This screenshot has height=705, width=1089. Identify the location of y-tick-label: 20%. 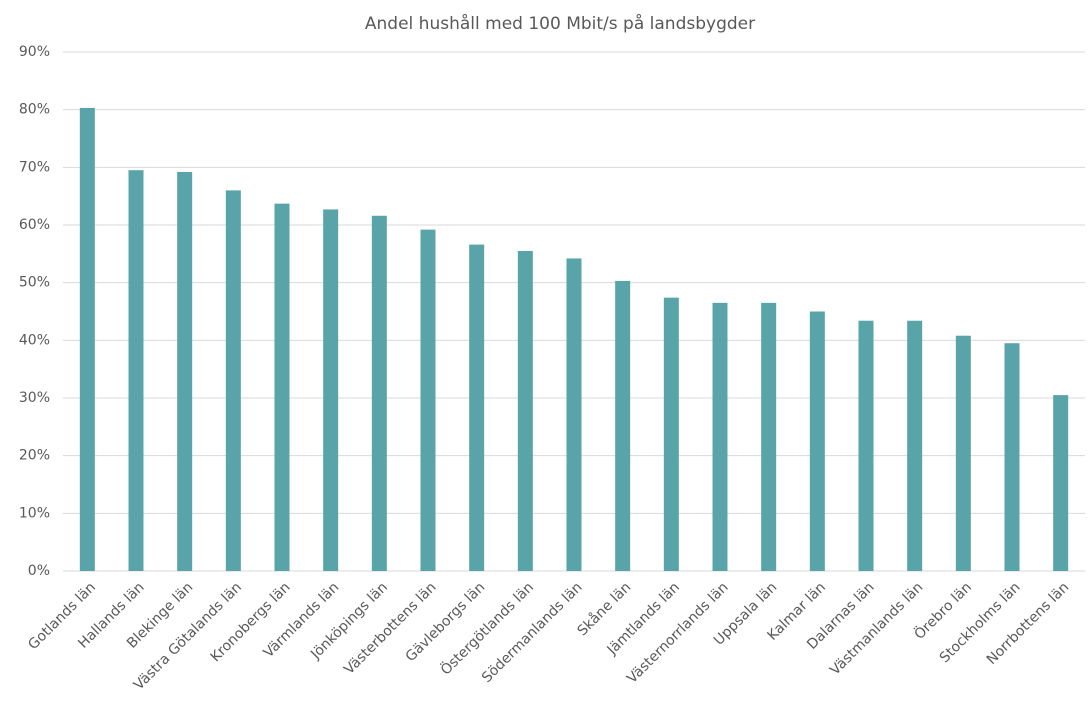
(34, 456).